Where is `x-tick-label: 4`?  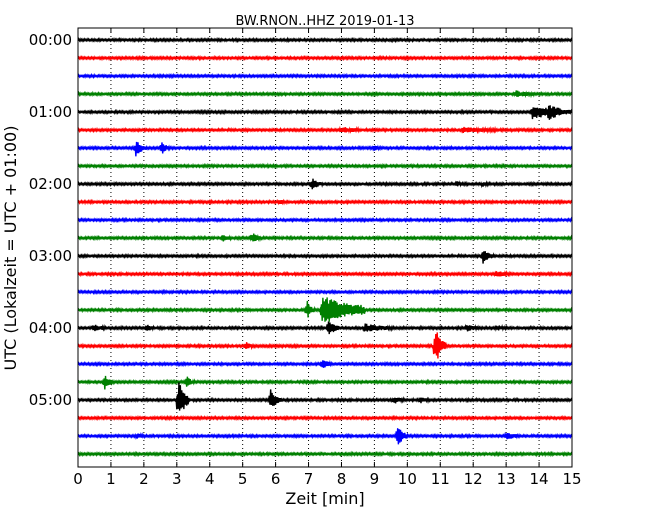
x-tick-label: 4 is located at coordinates (210, 479).